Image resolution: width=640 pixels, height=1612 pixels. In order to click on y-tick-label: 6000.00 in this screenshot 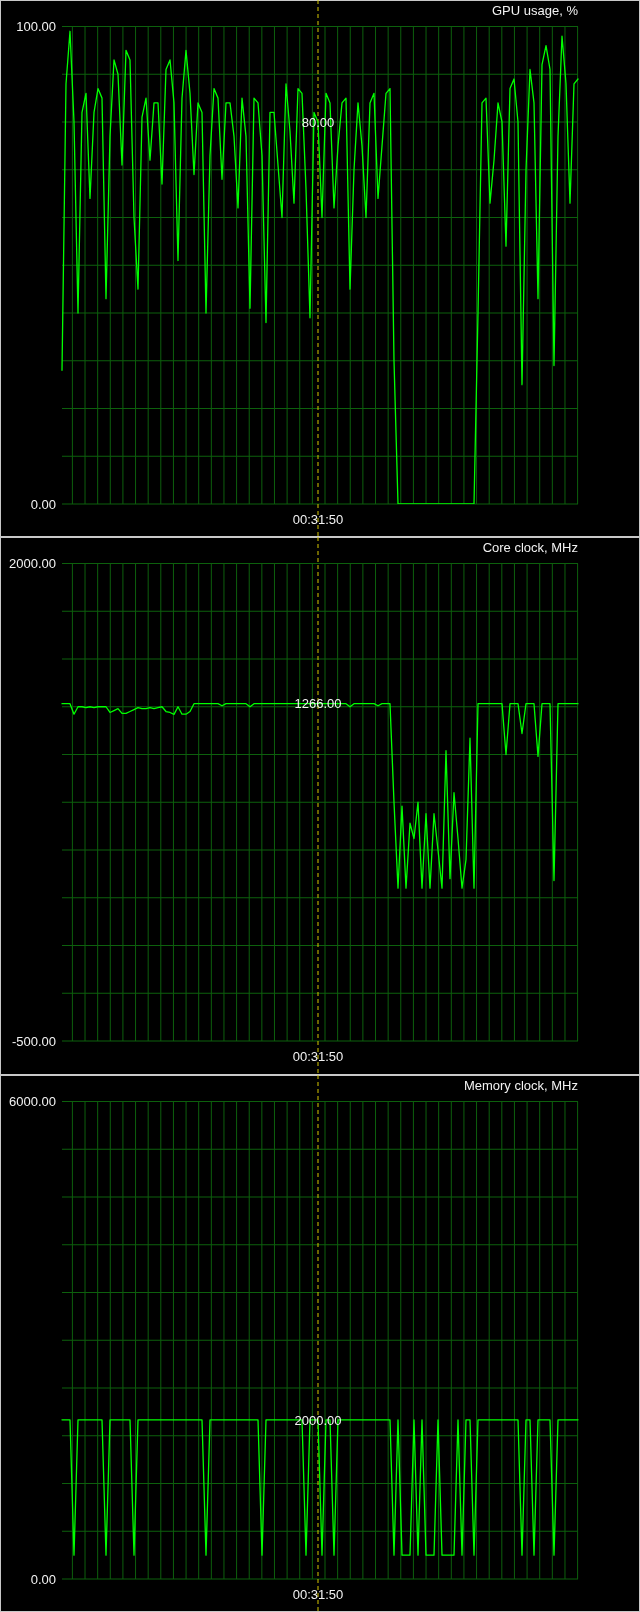, I will do `click(32, 1102)`.